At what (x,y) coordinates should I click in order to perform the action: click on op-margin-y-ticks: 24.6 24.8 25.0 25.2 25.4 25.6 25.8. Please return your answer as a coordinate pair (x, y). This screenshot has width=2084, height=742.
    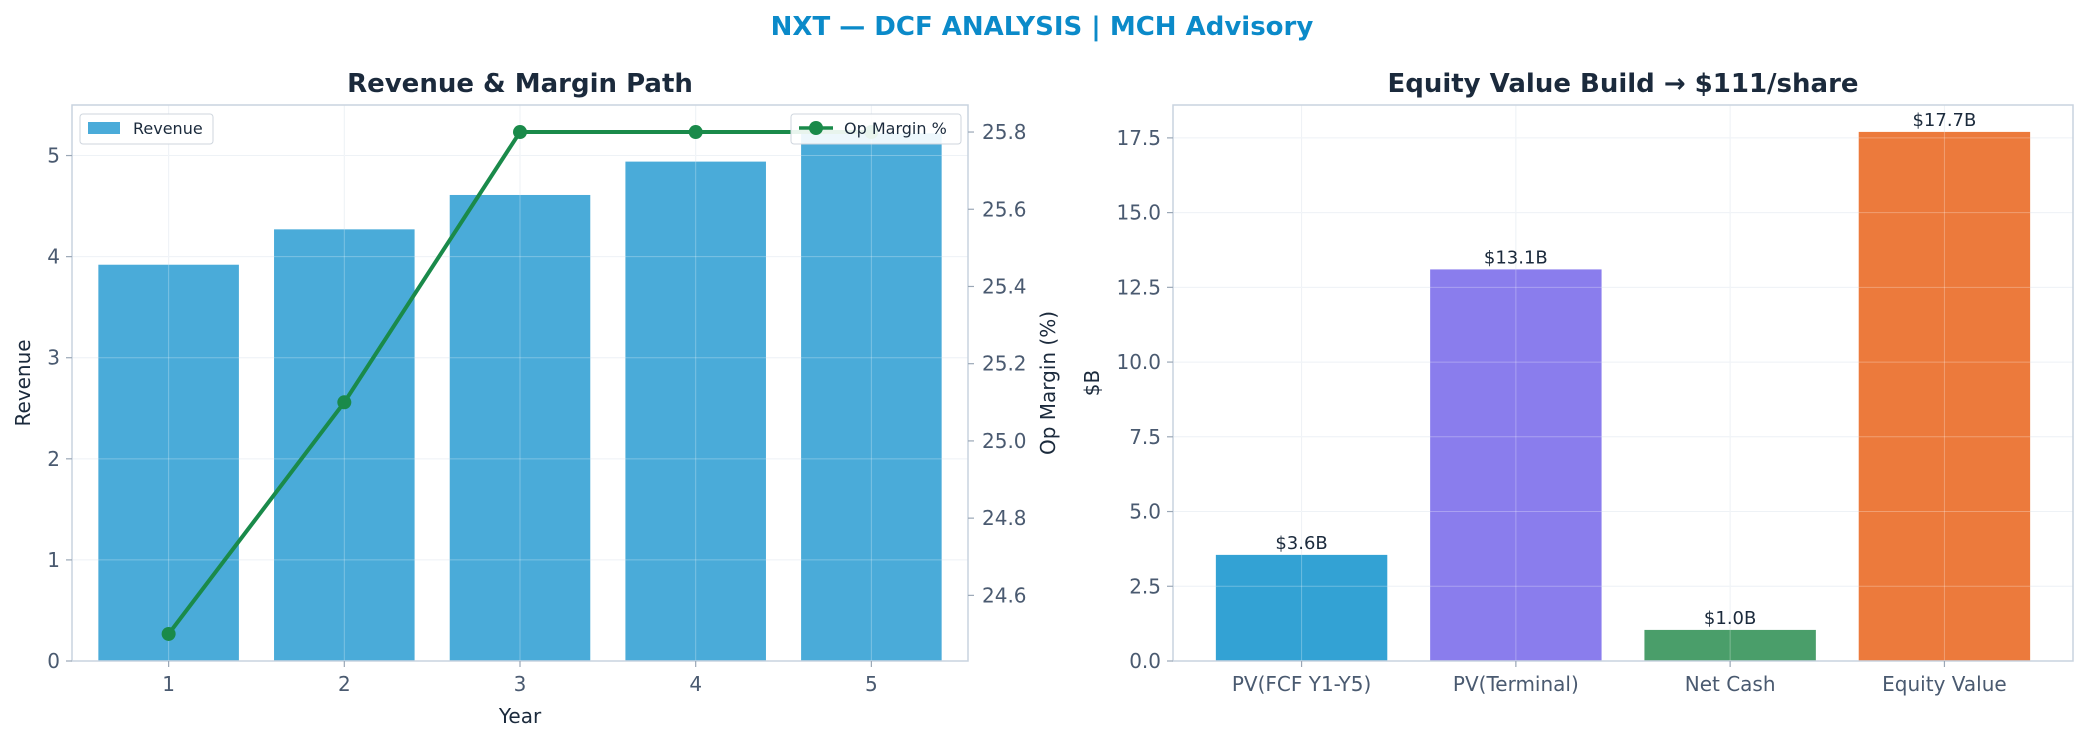
    Looking at the image, I should click on (997, 363).